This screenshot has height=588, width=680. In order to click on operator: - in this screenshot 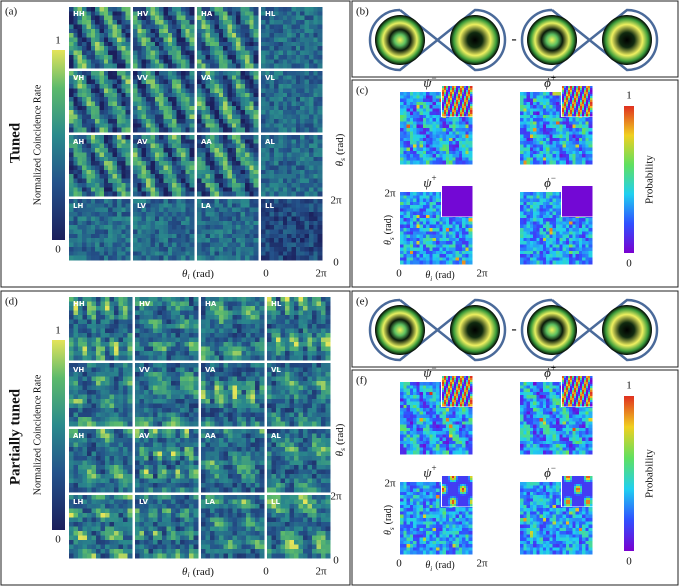, I will do `click(513, 39)`.